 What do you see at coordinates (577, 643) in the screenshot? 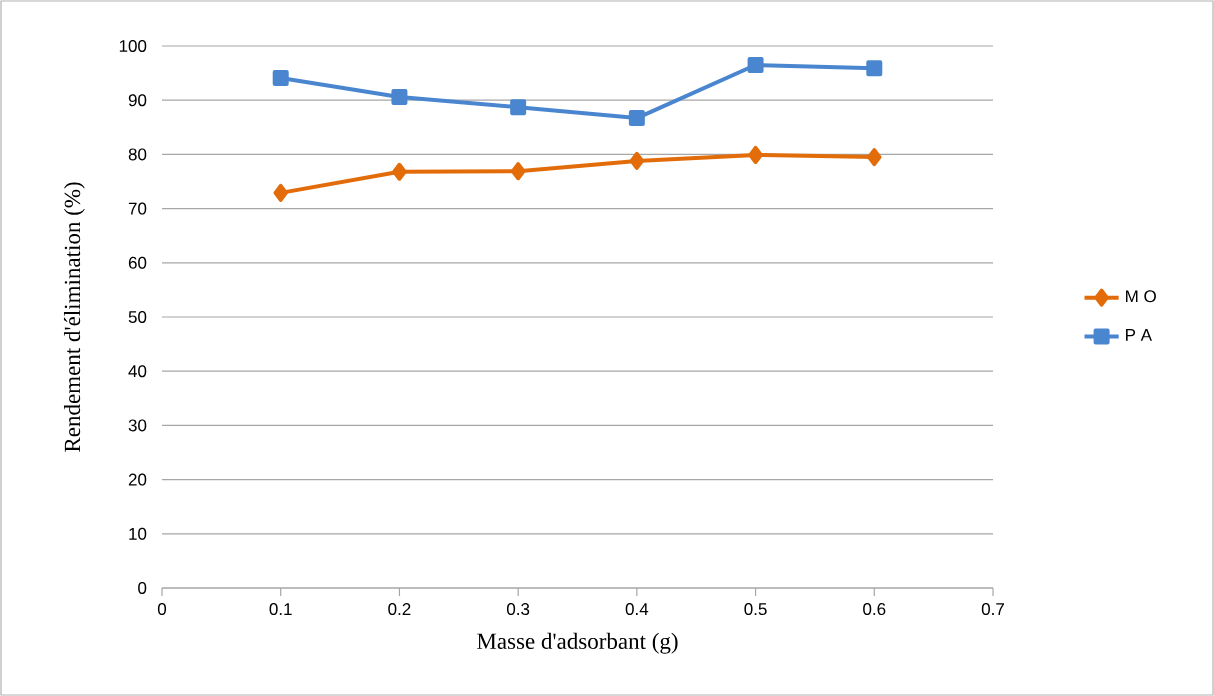
I see `x-axis-title: Masse d'adsorbant (g)` at bounding box center [577, 643].